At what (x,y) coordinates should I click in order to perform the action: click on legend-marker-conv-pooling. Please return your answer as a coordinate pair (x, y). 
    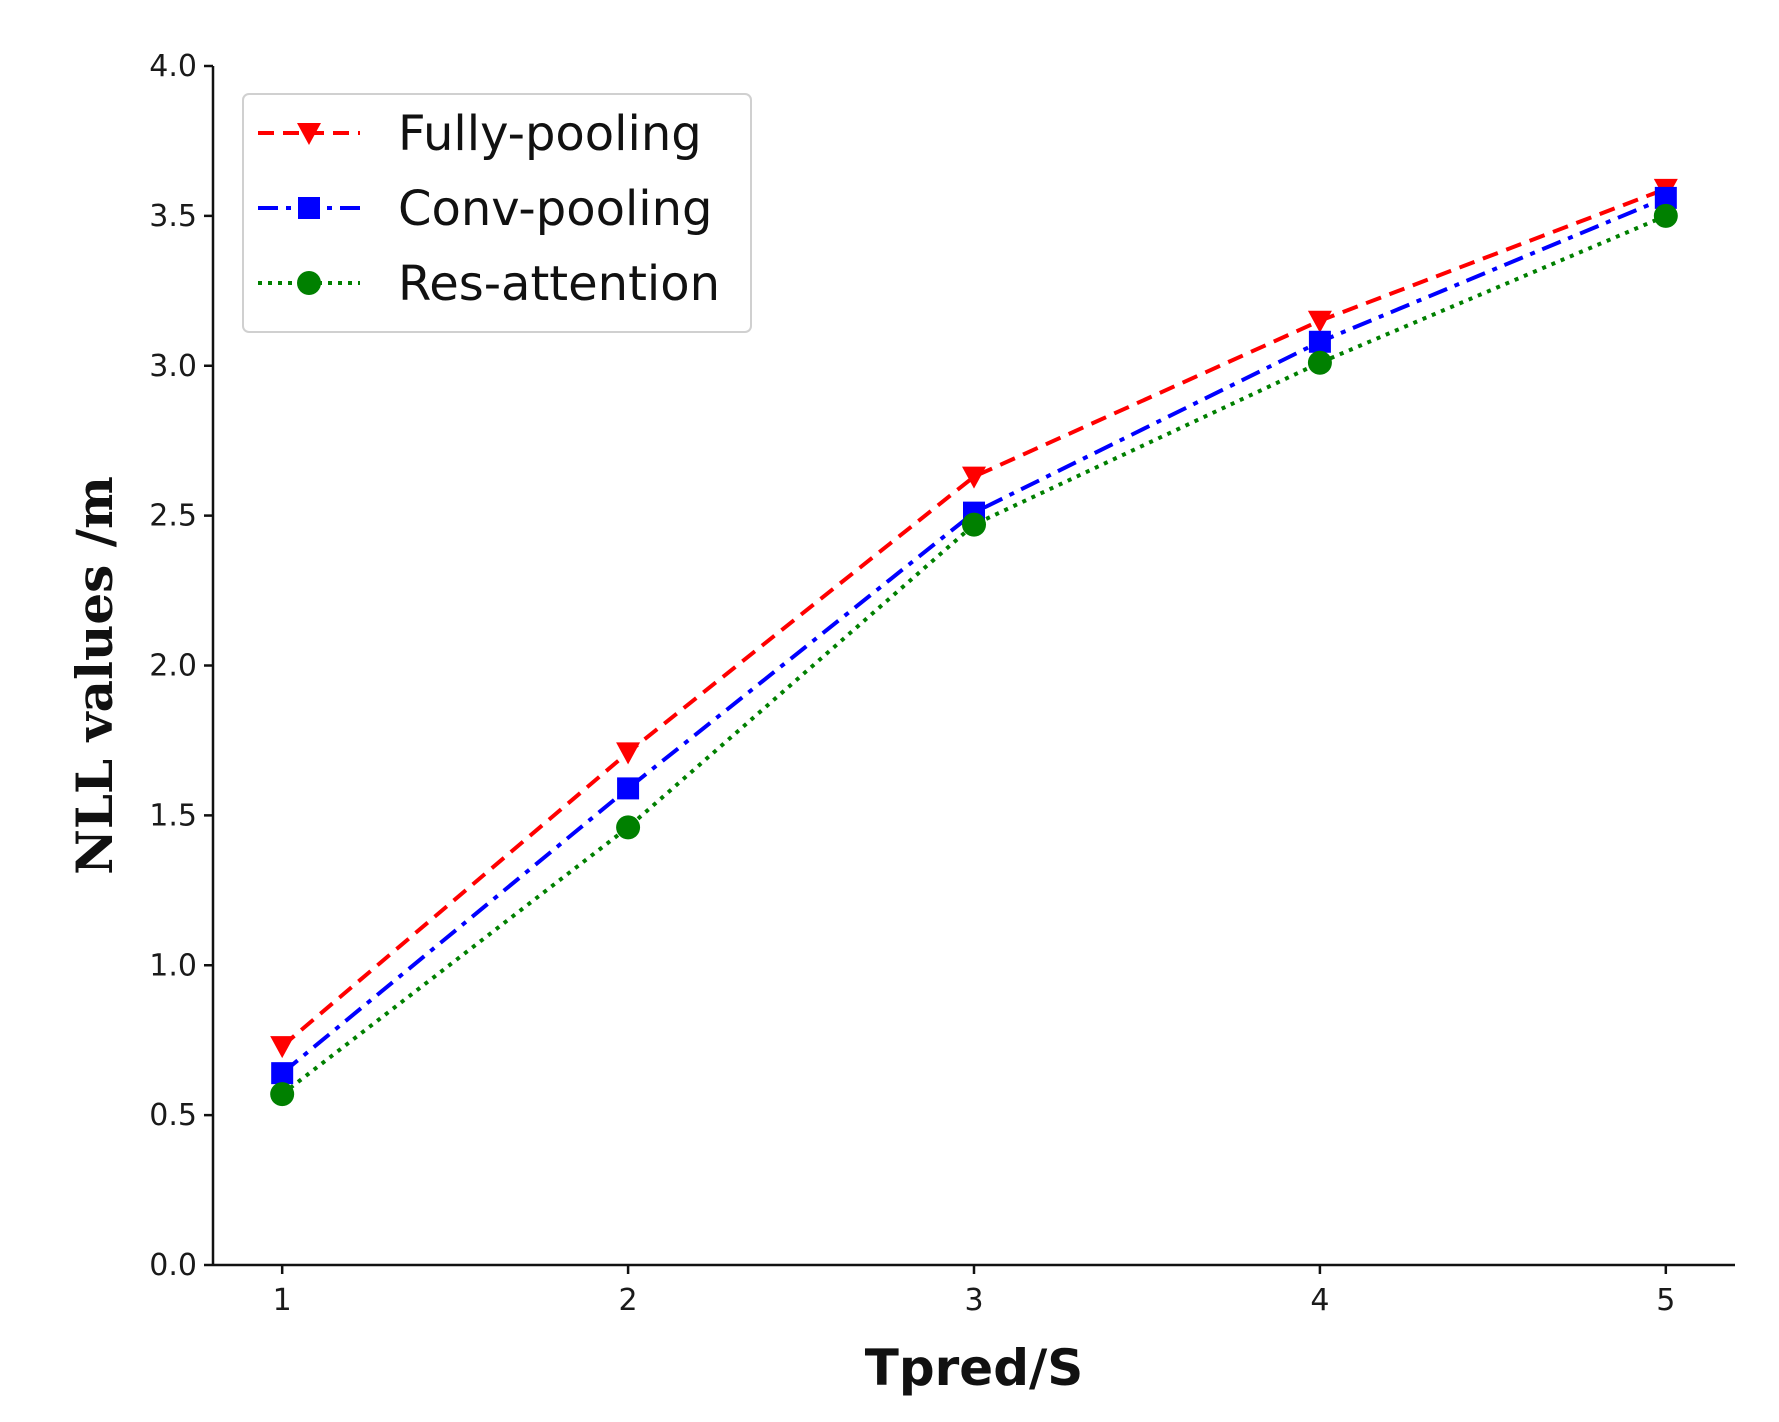
    Looking at the image, I should click on (309, 208).